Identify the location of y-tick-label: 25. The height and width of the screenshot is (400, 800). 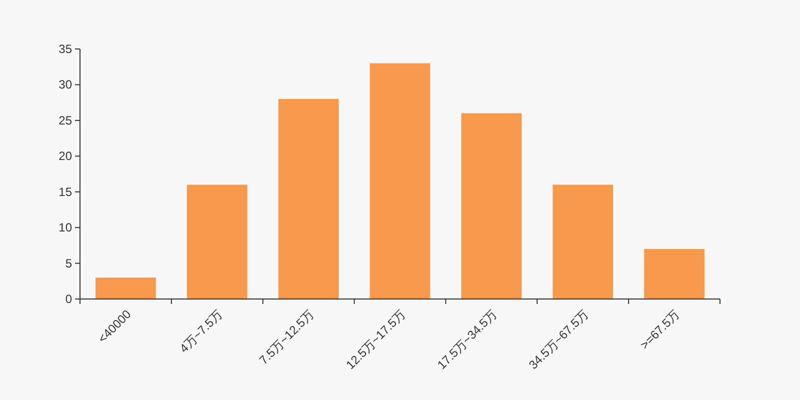
(65, 120).